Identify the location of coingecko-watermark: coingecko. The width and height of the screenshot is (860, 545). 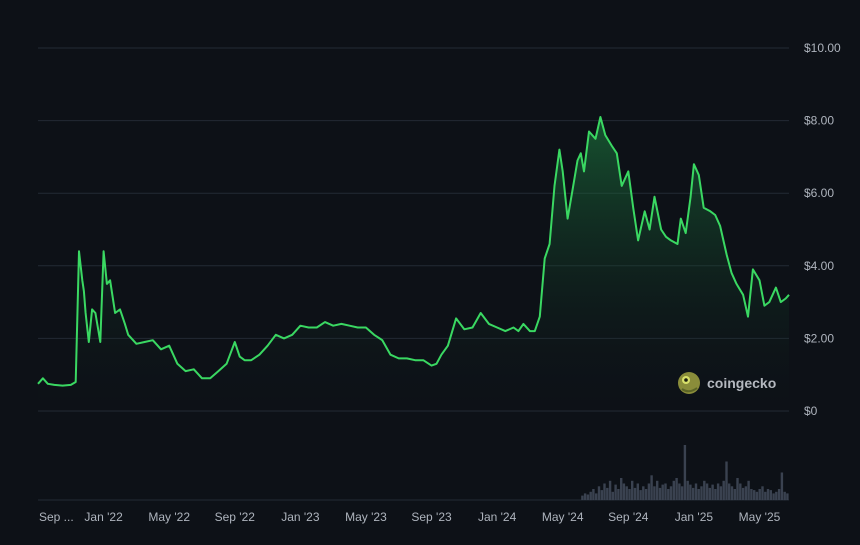
(727, 383).